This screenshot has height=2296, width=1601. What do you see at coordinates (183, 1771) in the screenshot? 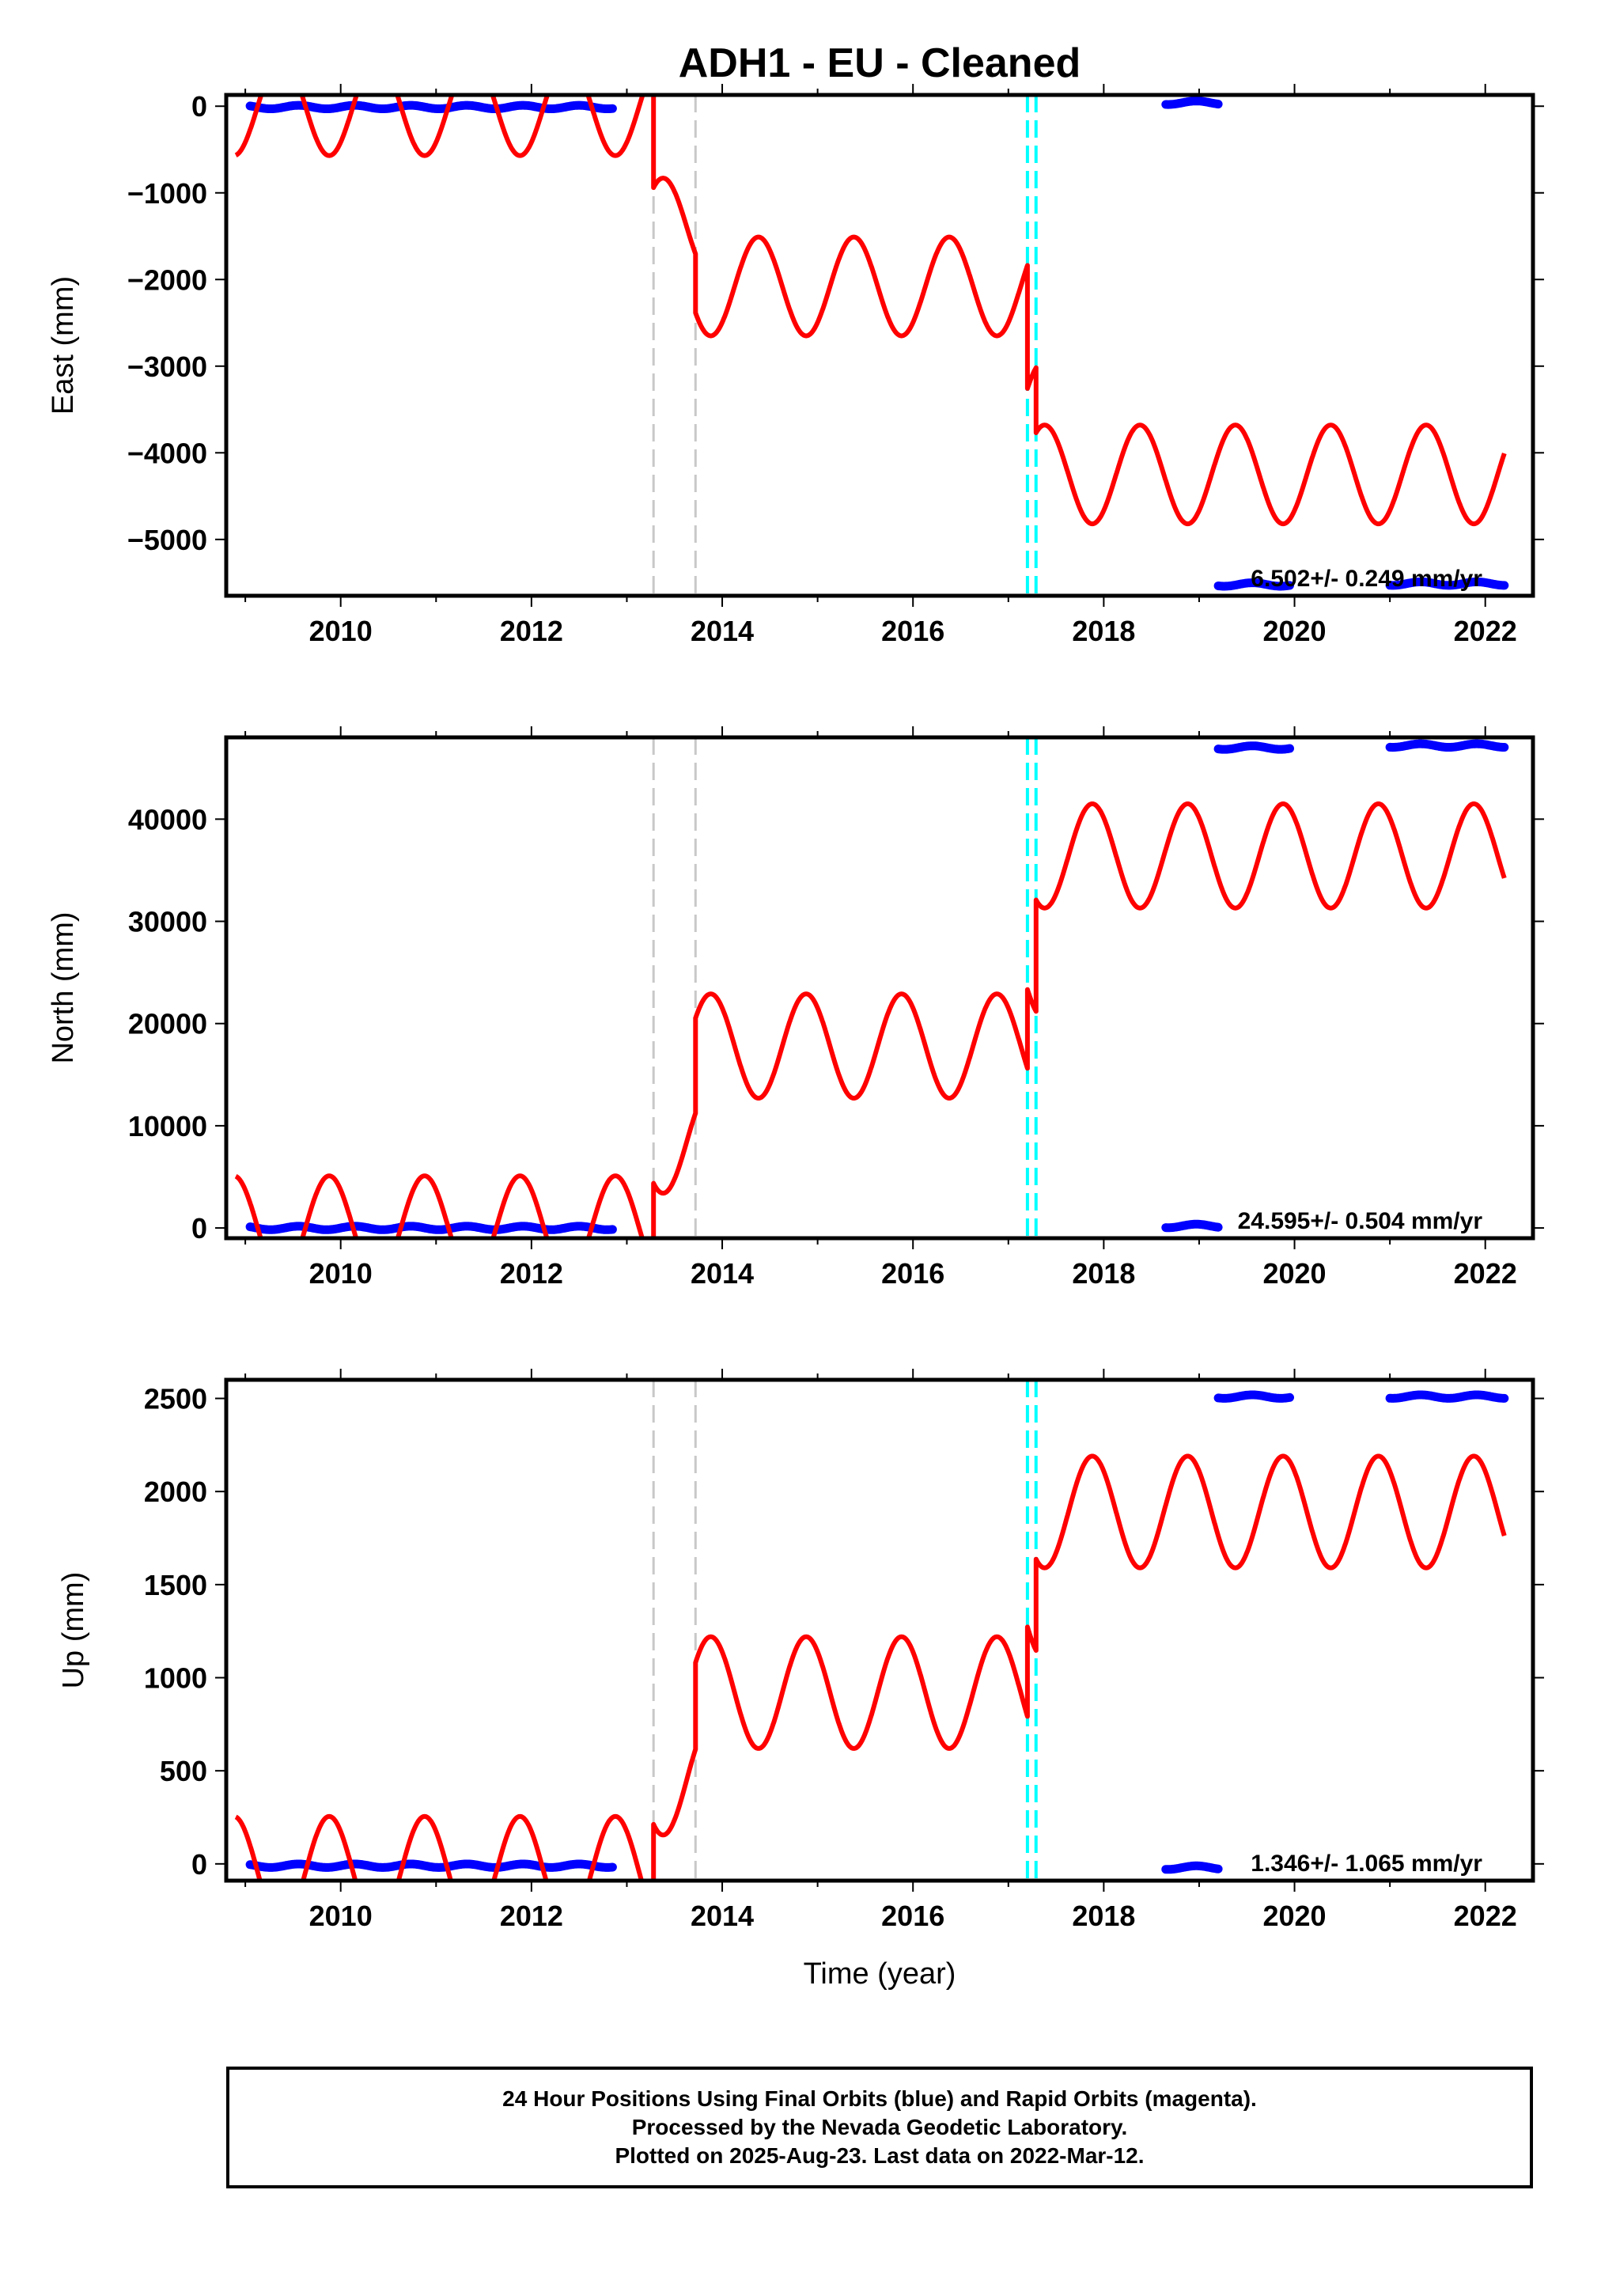
I see `y-tick-label: 500` at bounding box center [183, 1771].